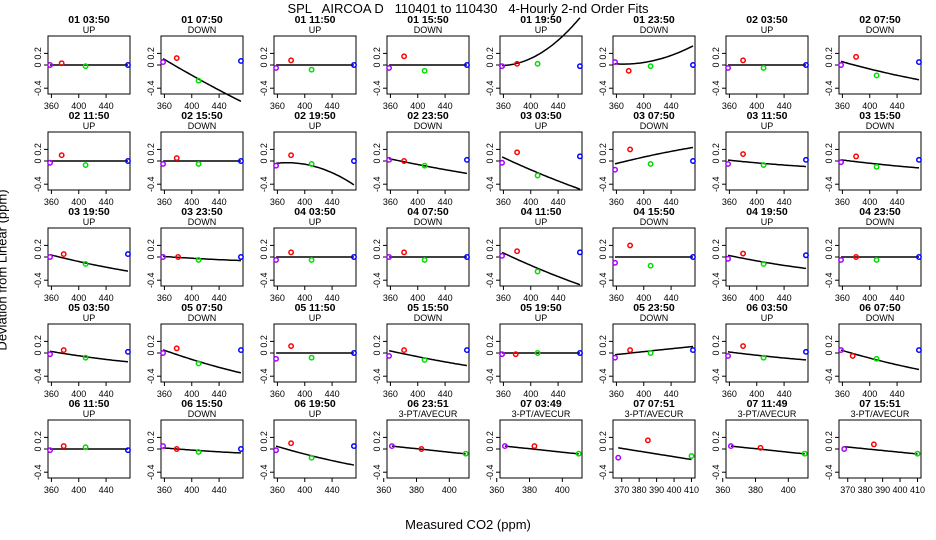 The height and width of the screenshot is (540, 936). What do you see at coordinates (880, 116) in the screenshot?
I see `panel-title: 03 15:50` at bounding box center [880, 116].